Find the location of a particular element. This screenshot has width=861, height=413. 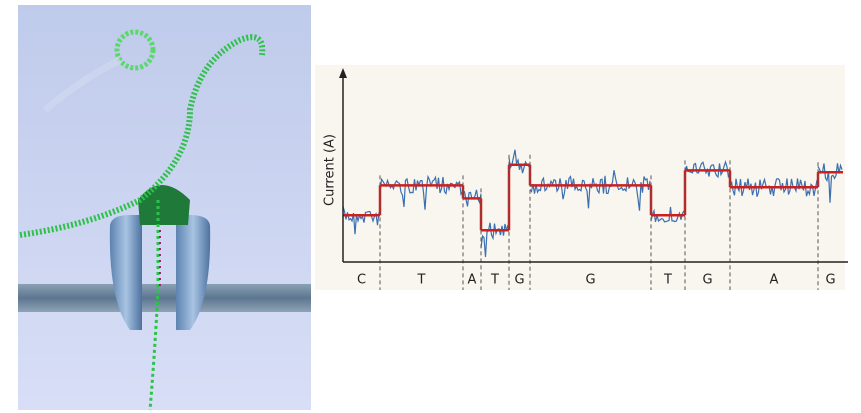

base-label: C is located at coordinates (361, 280).